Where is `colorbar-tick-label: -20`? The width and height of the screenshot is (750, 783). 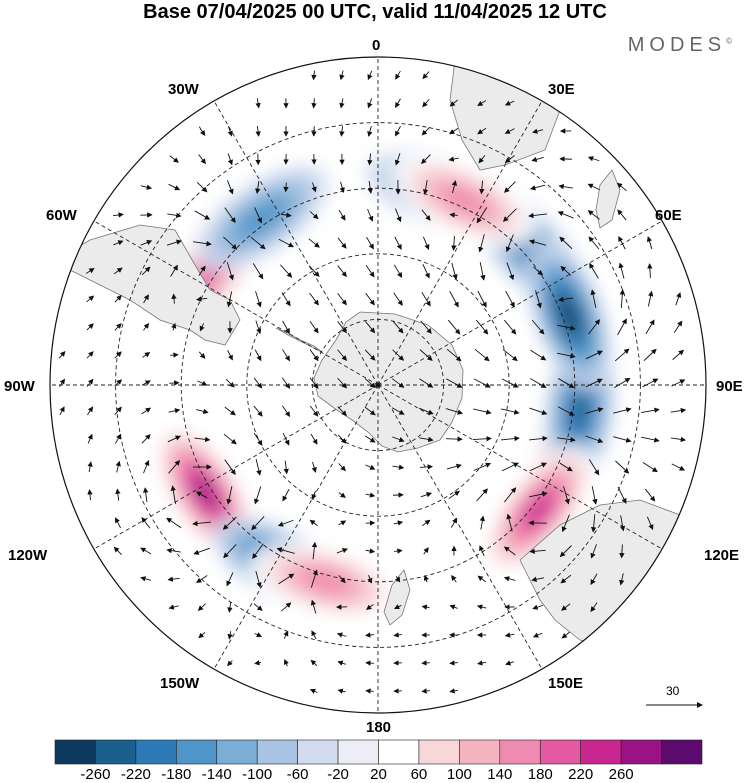
colorbar-tick-label: -20 is located at coordinates (338, 774).